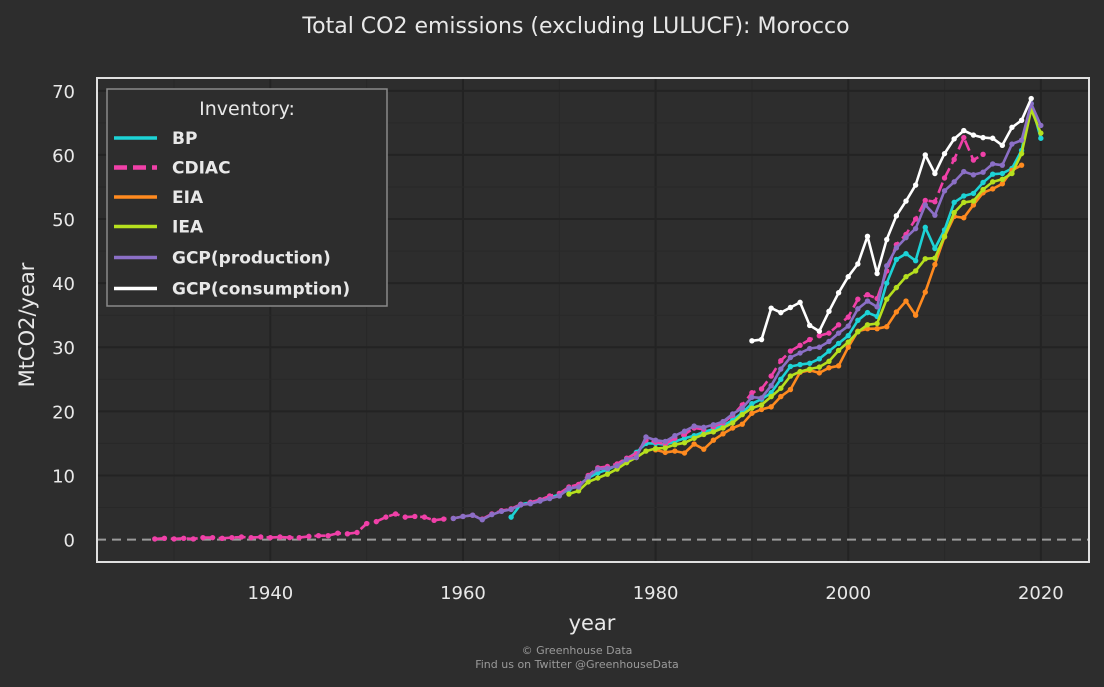 The height and width of the screenshot is (687, 1104). I want to click on series-eia, so click(838, 309).